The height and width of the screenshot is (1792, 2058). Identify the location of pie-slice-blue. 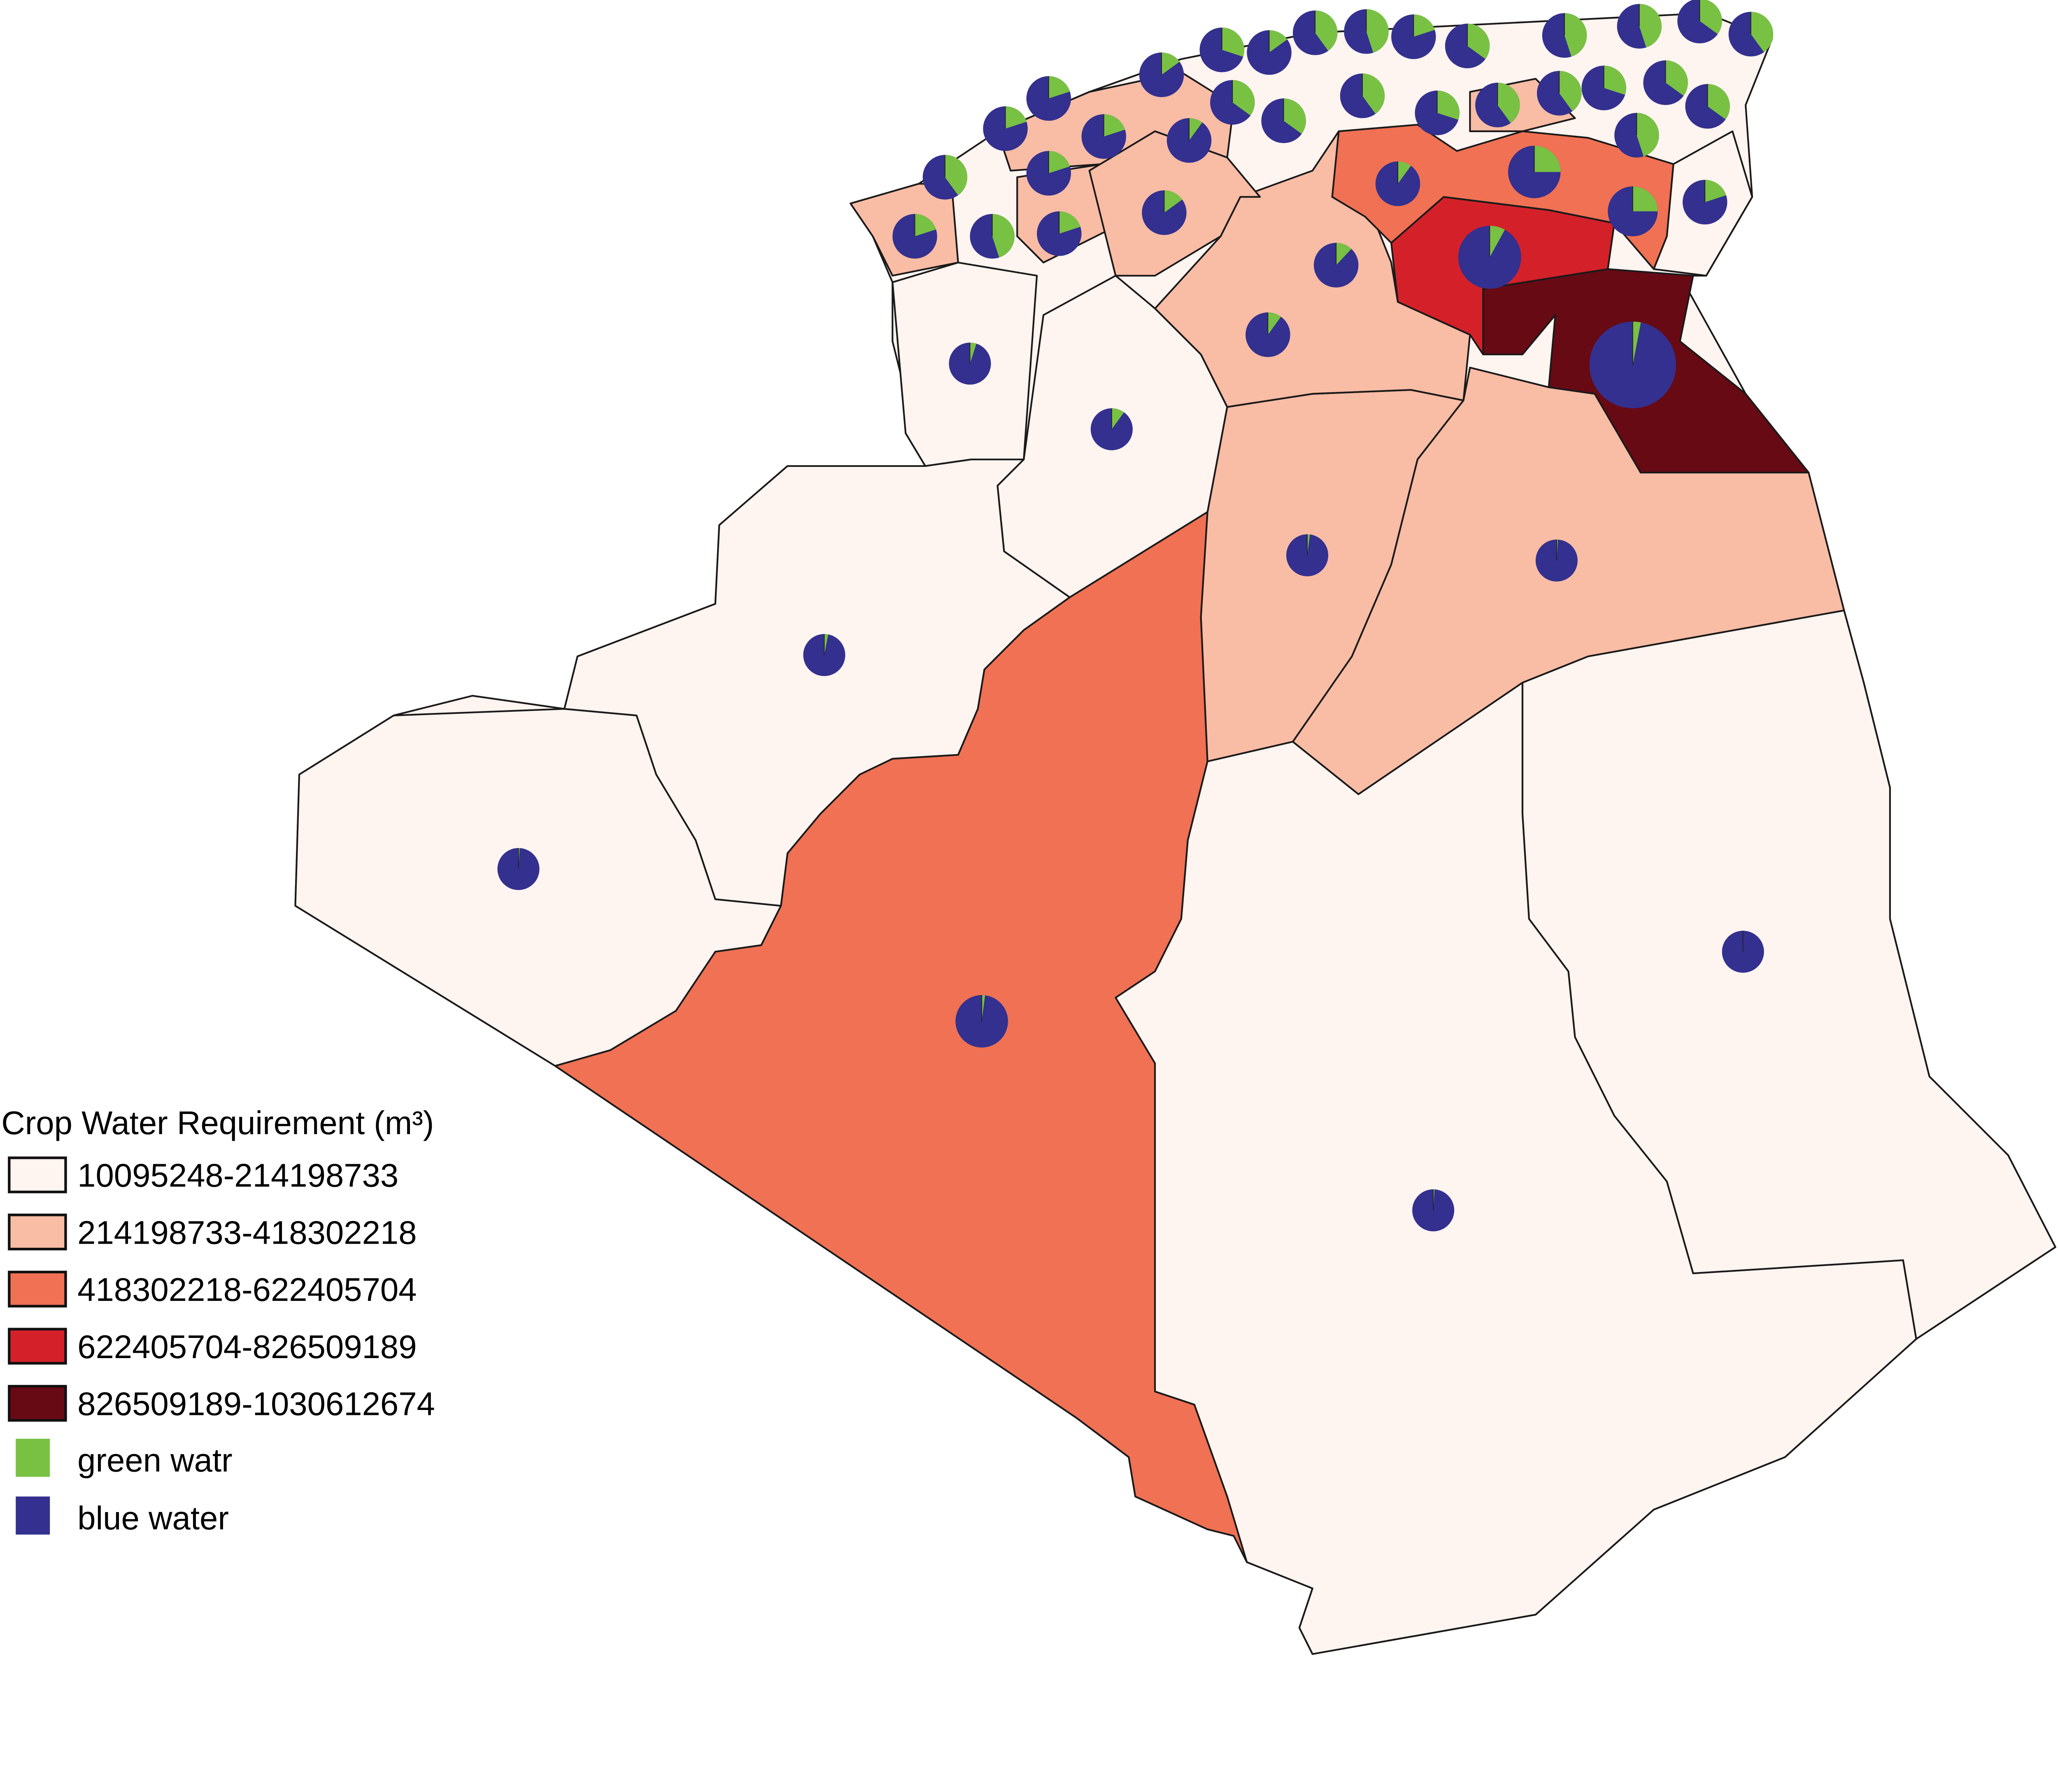
(982, 1022).